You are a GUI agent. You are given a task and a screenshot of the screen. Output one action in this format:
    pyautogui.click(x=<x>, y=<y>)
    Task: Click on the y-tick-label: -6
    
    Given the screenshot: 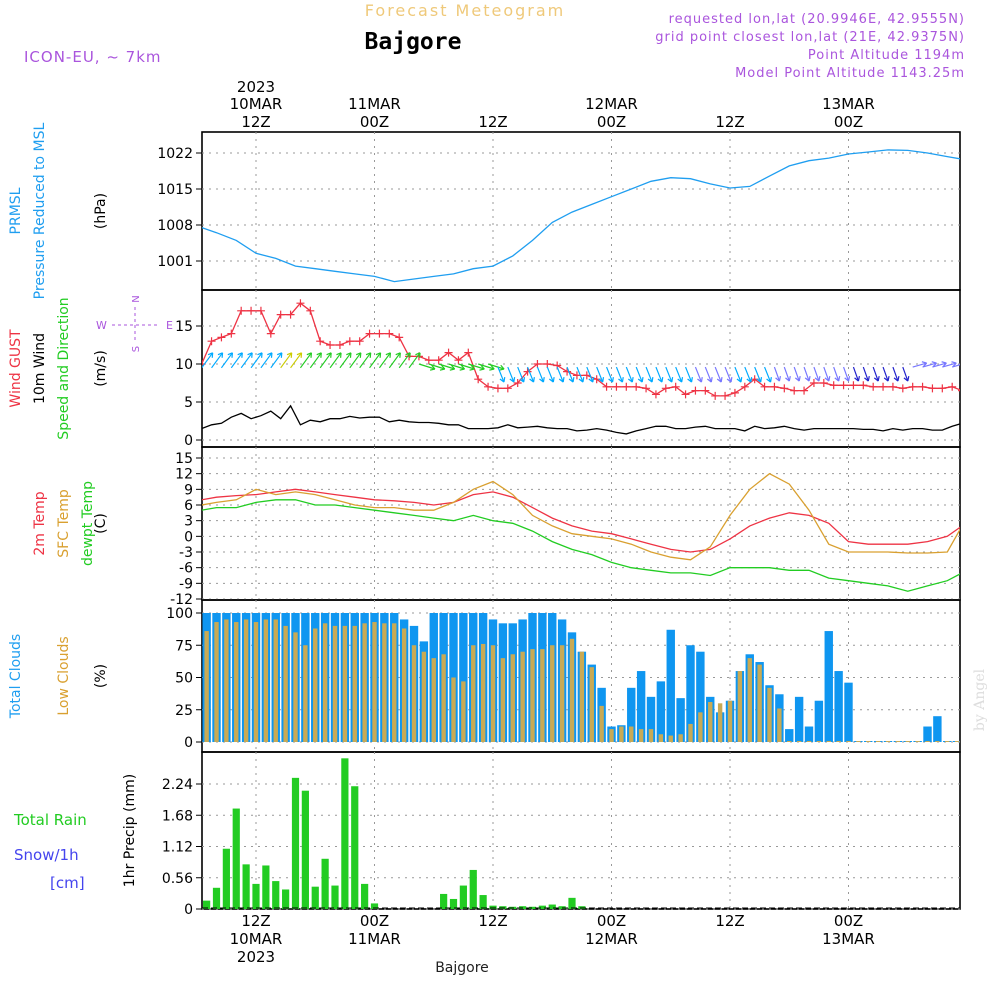 What is the action you would take?
    pyautogui.click(x=186, y=569)
    